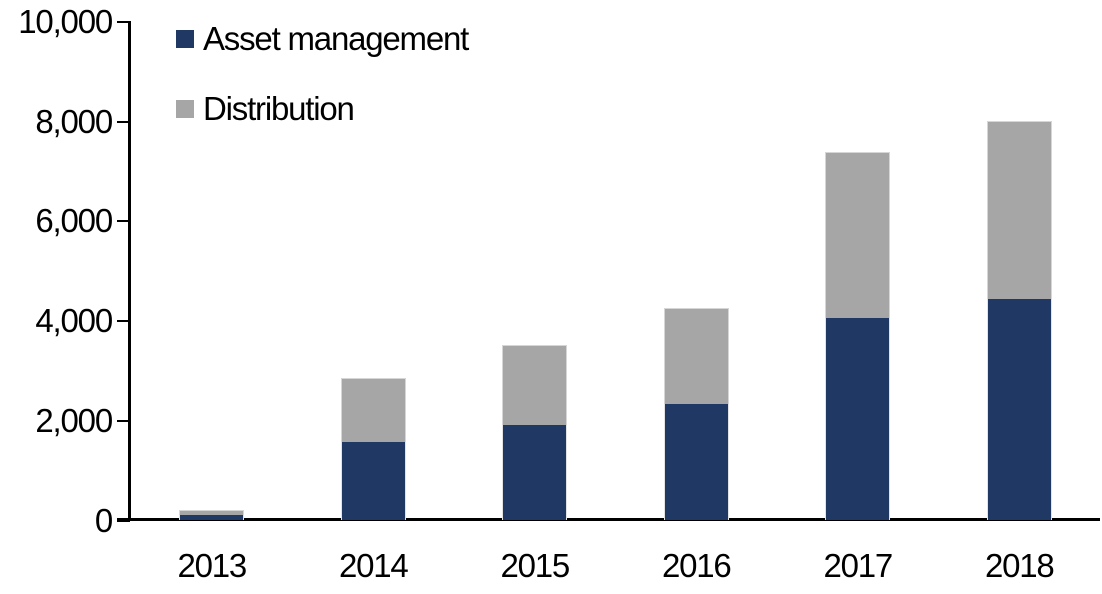 The width and height of the screenshot is (1102, 594). Describe the element at coordinates (185, 109) in the screenshot. I see `legend-swatch-distribution-icon` at that location.